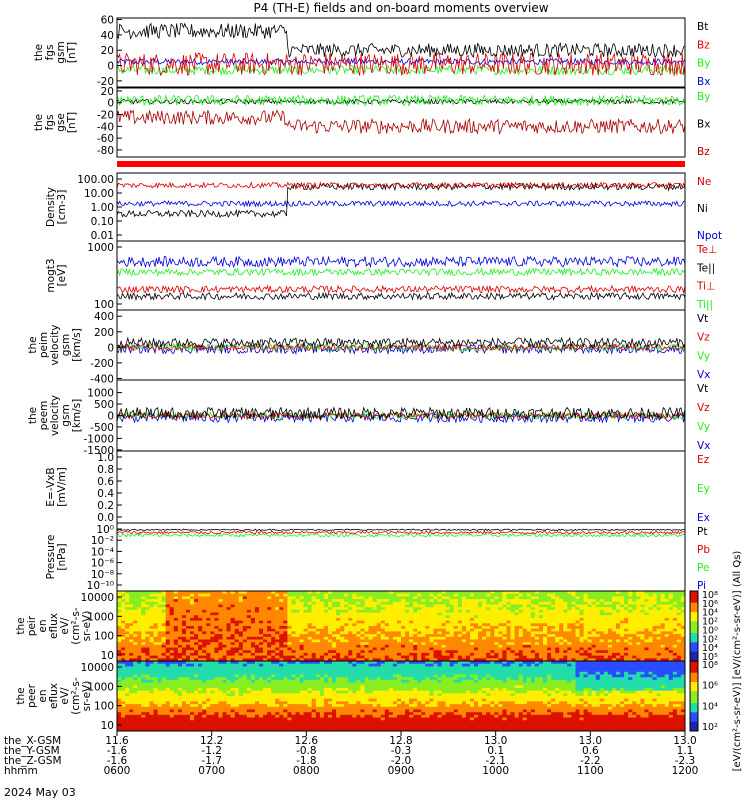 The height and width of the screenshot is (800, 750). Describe the element at coordinates (401, 696) in the screenshot. I see `peer_eflux-heatmap-cells` at that location.